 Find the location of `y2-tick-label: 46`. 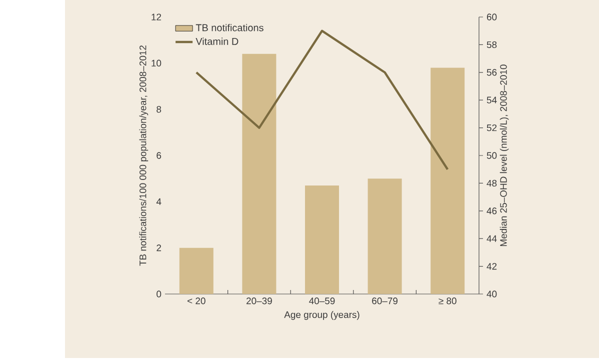

y2-tick-label: 46 is located at coordinates (491, 211).